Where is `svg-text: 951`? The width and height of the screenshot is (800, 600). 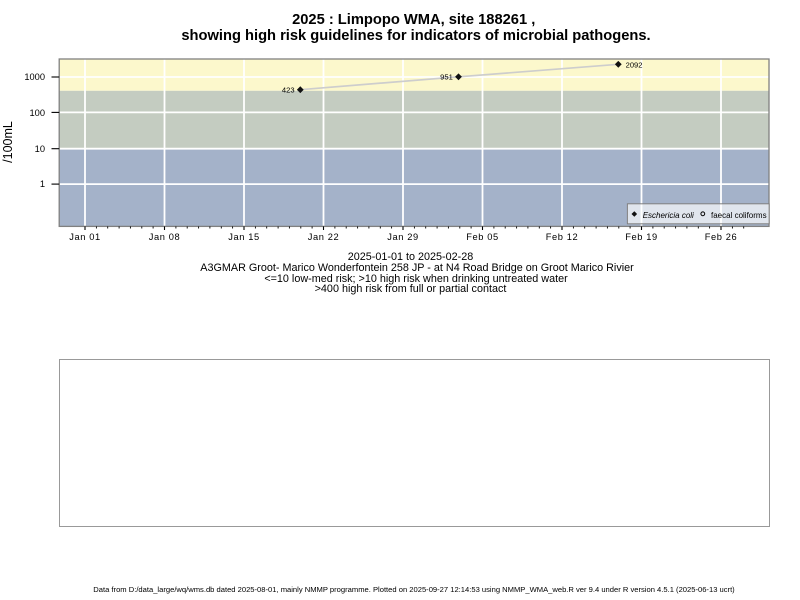
svg-text: 951 is located at coordinates (446, 76).